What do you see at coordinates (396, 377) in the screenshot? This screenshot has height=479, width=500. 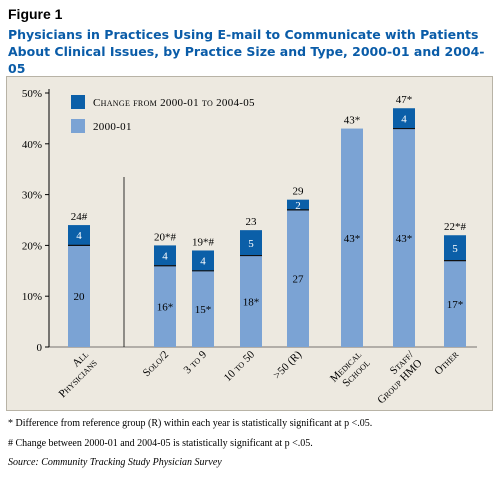 I see `category-label-6: Staff/Group HMO` at bounding box center [396, 377].